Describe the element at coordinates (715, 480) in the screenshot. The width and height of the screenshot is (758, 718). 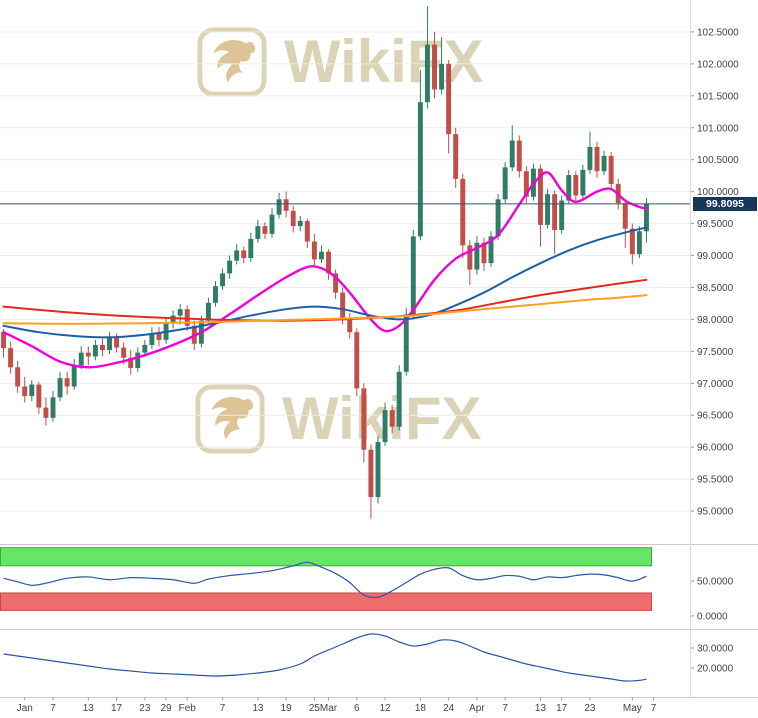
I see `y-axis-label: 95.5000` at that location.